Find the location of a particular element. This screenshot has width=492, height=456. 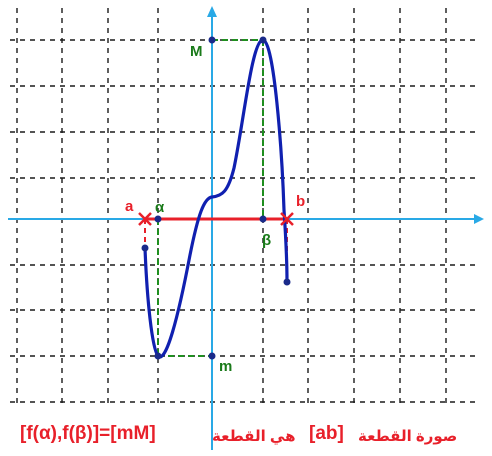

y-axis-arrow-icon is located at coordinates (212, 11).